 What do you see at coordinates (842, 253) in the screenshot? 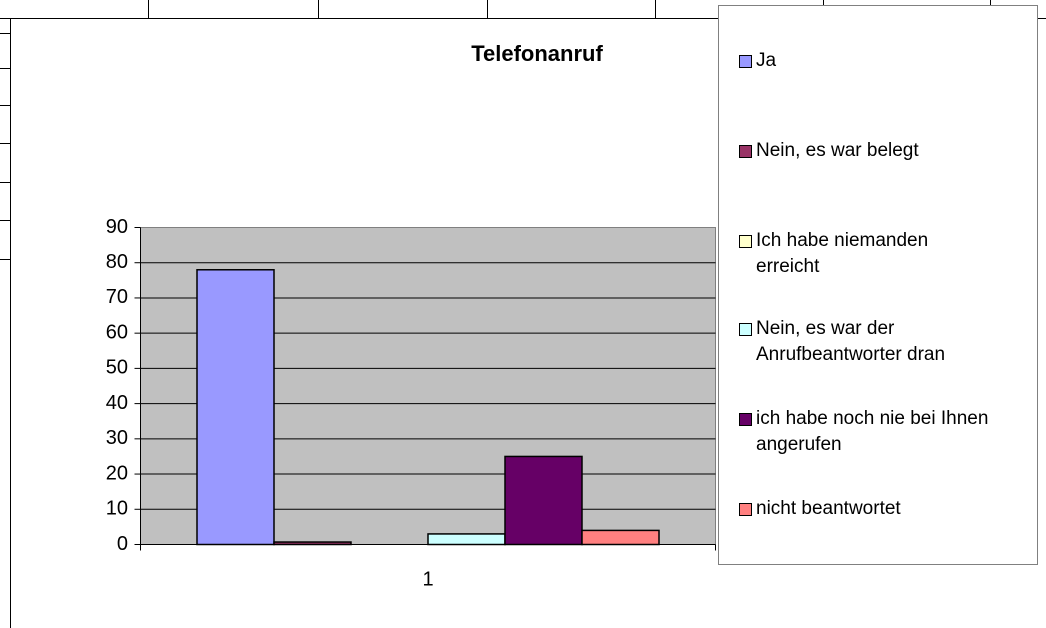
I see `legend-label: Ich habe niemanden erreicht` at bounding box center [842, 253].